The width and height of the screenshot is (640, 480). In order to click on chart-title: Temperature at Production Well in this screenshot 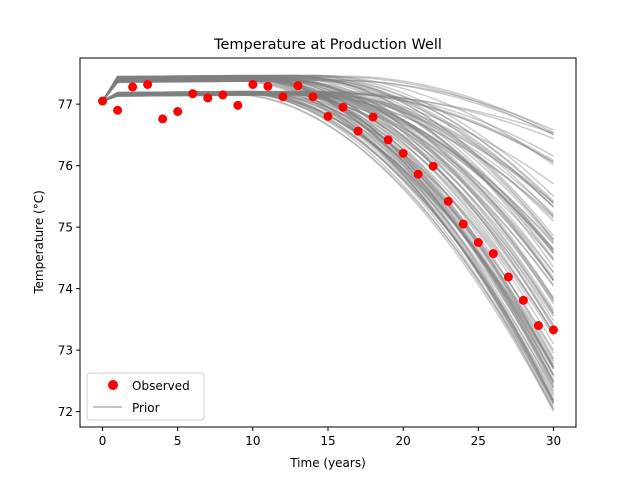, I will do `click(327, 45)`.